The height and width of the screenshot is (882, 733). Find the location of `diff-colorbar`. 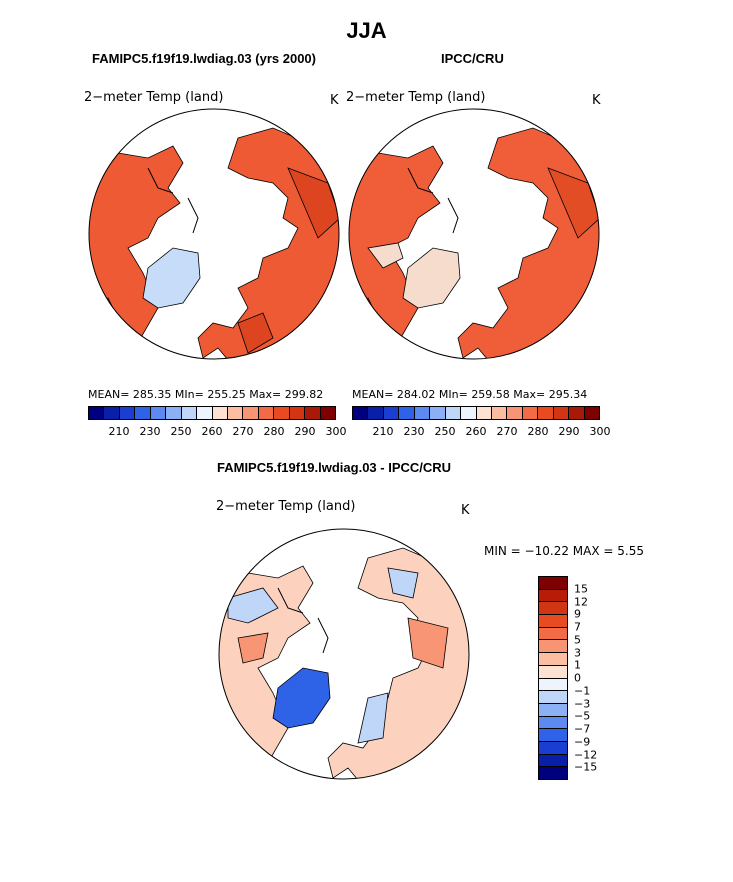

diff-colorbar is located at coordinates (553, 678).